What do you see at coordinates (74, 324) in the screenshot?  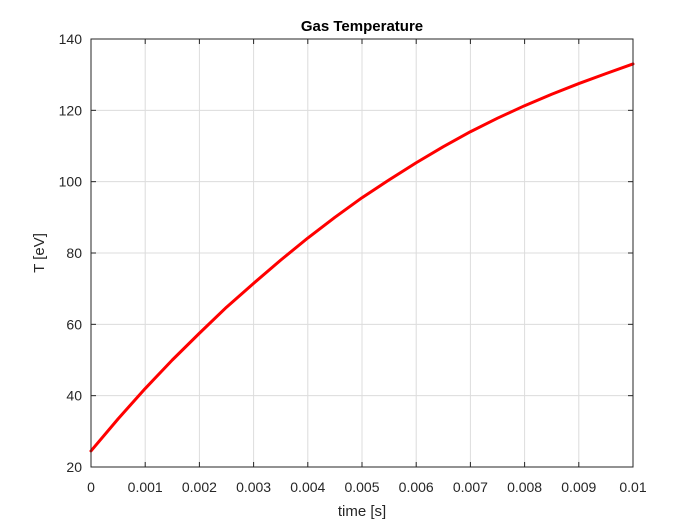 I see `y-tick-label: 60` at bounding box center [74, 324].